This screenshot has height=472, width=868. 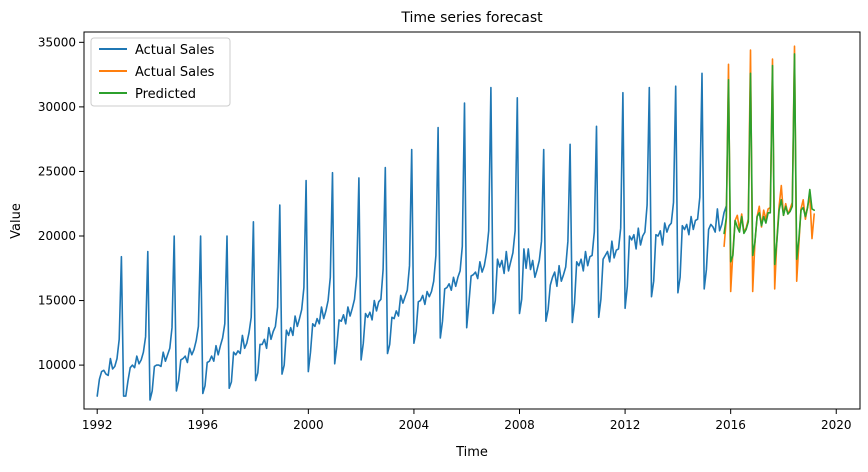 What do you see at coordinates (57, 107) in the screenshot?
I see `y-tick-label: 30000` at bounding box center [57, 107].